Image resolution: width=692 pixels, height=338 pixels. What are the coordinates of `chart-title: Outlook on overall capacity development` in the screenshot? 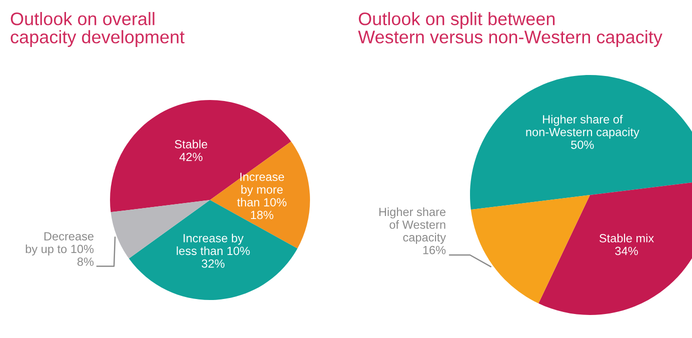 It's located at (97, 29).